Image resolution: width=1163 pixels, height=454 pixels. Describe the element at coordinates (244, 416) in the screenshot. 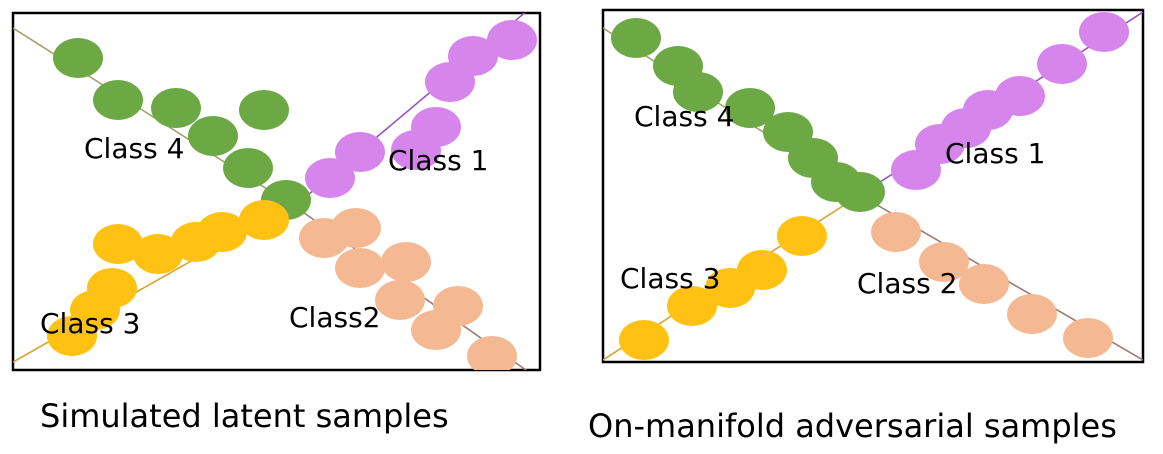

I see `caption-simulated-latent: Simulated latent samples` at that location.